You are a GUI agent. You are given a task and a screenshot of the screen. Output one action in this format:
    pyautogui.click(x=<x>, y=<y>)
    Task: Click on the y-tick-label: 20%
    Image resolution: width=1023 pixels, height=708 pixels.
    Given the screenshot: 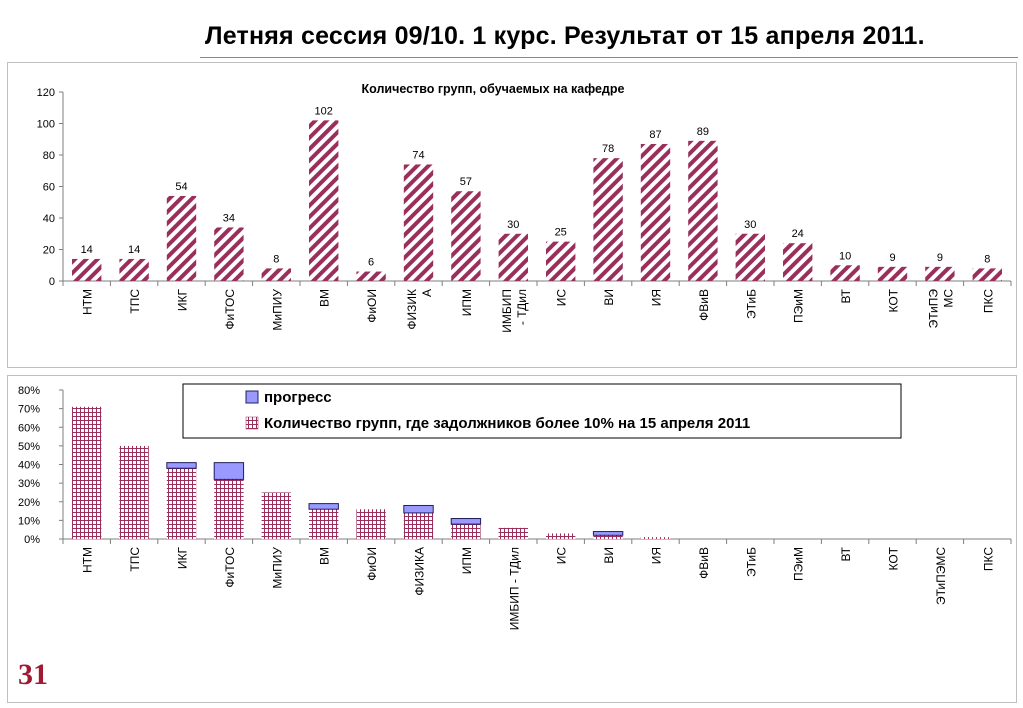 What is the action you would take?
    pyautogui.click(x=29, y=503)
    